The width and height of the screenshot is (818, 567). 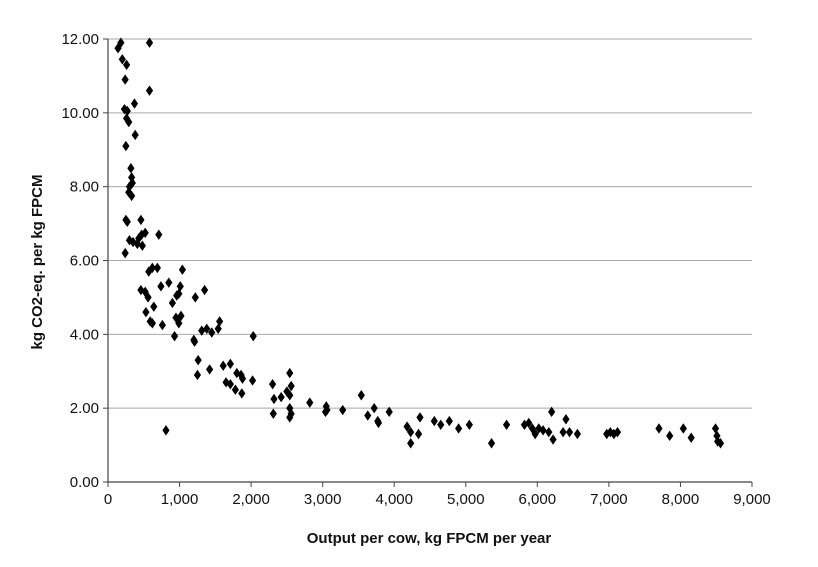 I want to click on x-tick-label: 6,000, so click(x=538, y=499).